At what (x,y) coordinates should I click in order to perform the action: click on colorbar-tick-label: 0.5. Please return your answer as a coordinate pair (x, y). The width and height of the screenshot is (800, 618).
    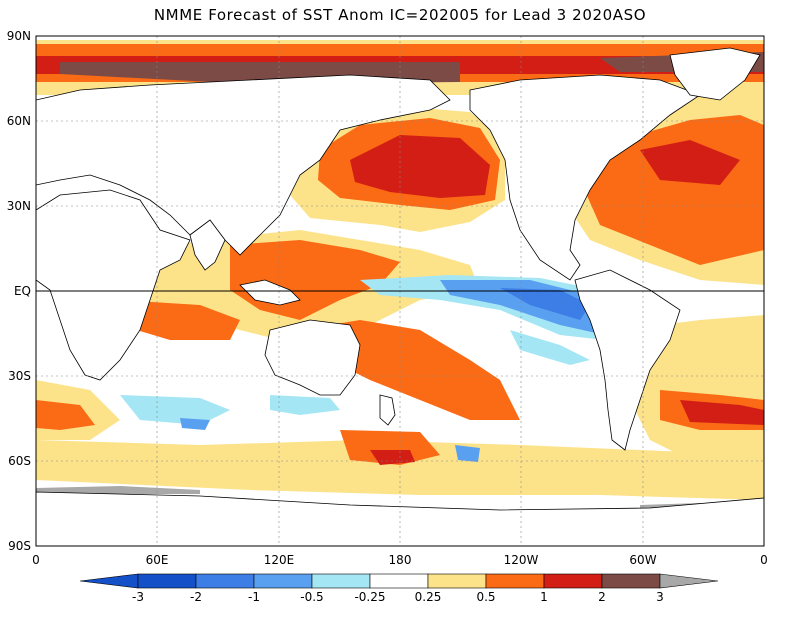
    Looking at the image, I should click on (485, 597).